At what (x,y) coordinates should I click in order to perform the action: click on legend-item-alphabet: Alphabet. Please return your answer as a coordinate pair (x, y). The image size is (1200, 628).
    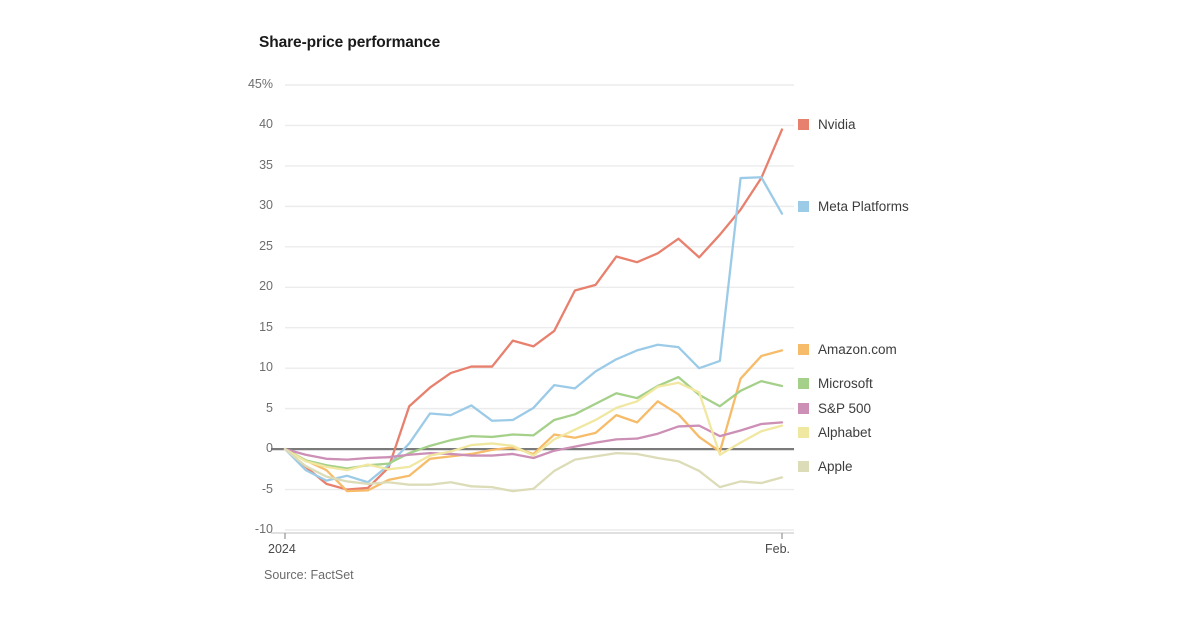
    Looking at the image, I should click on (834, 432).